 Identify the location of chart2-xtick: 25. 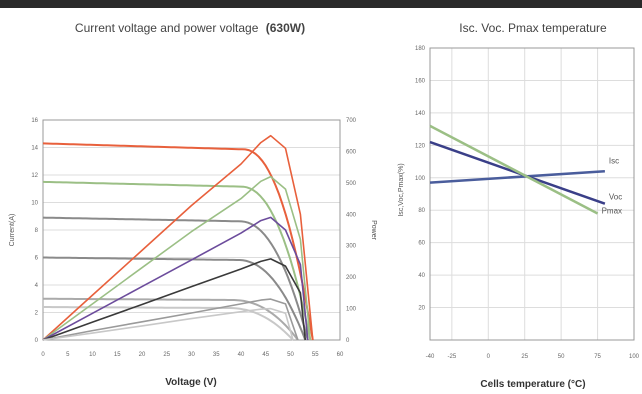
(524, 357).